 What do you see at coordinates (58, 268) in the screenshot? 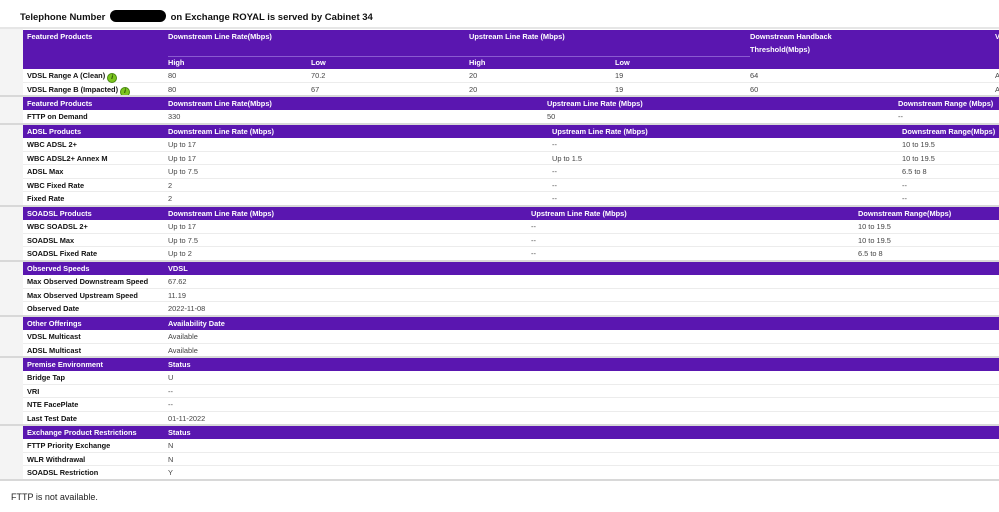
I see `column-header: Observed Speeds` at bounding box center [58, 268].